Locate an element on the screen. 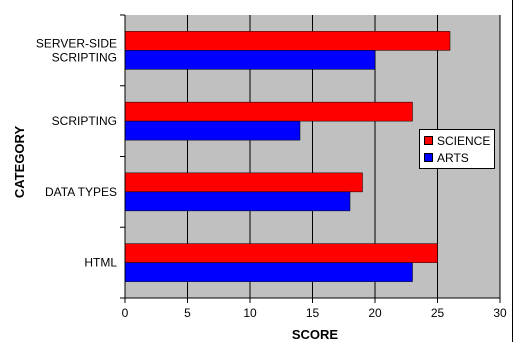 Image resolution: width=515 pixels, height=342 pixels. x-tick-labels: 0 5 10 15 20 25 30 is located at coordinates (314, 309).